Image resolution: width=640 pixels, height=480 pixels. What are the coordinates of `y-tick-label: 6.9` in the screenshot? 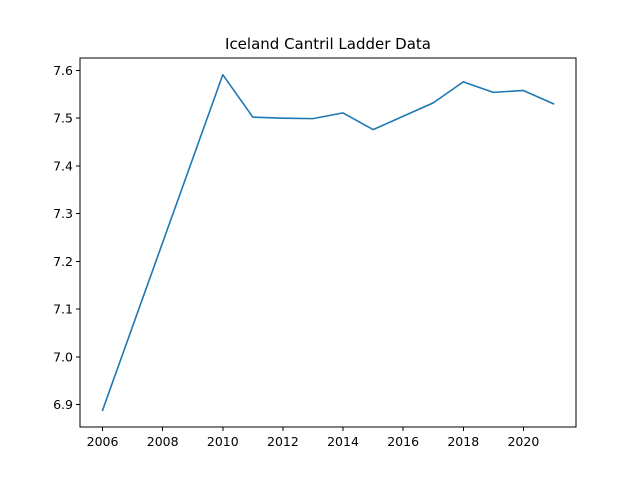 It's located at (63, 404).